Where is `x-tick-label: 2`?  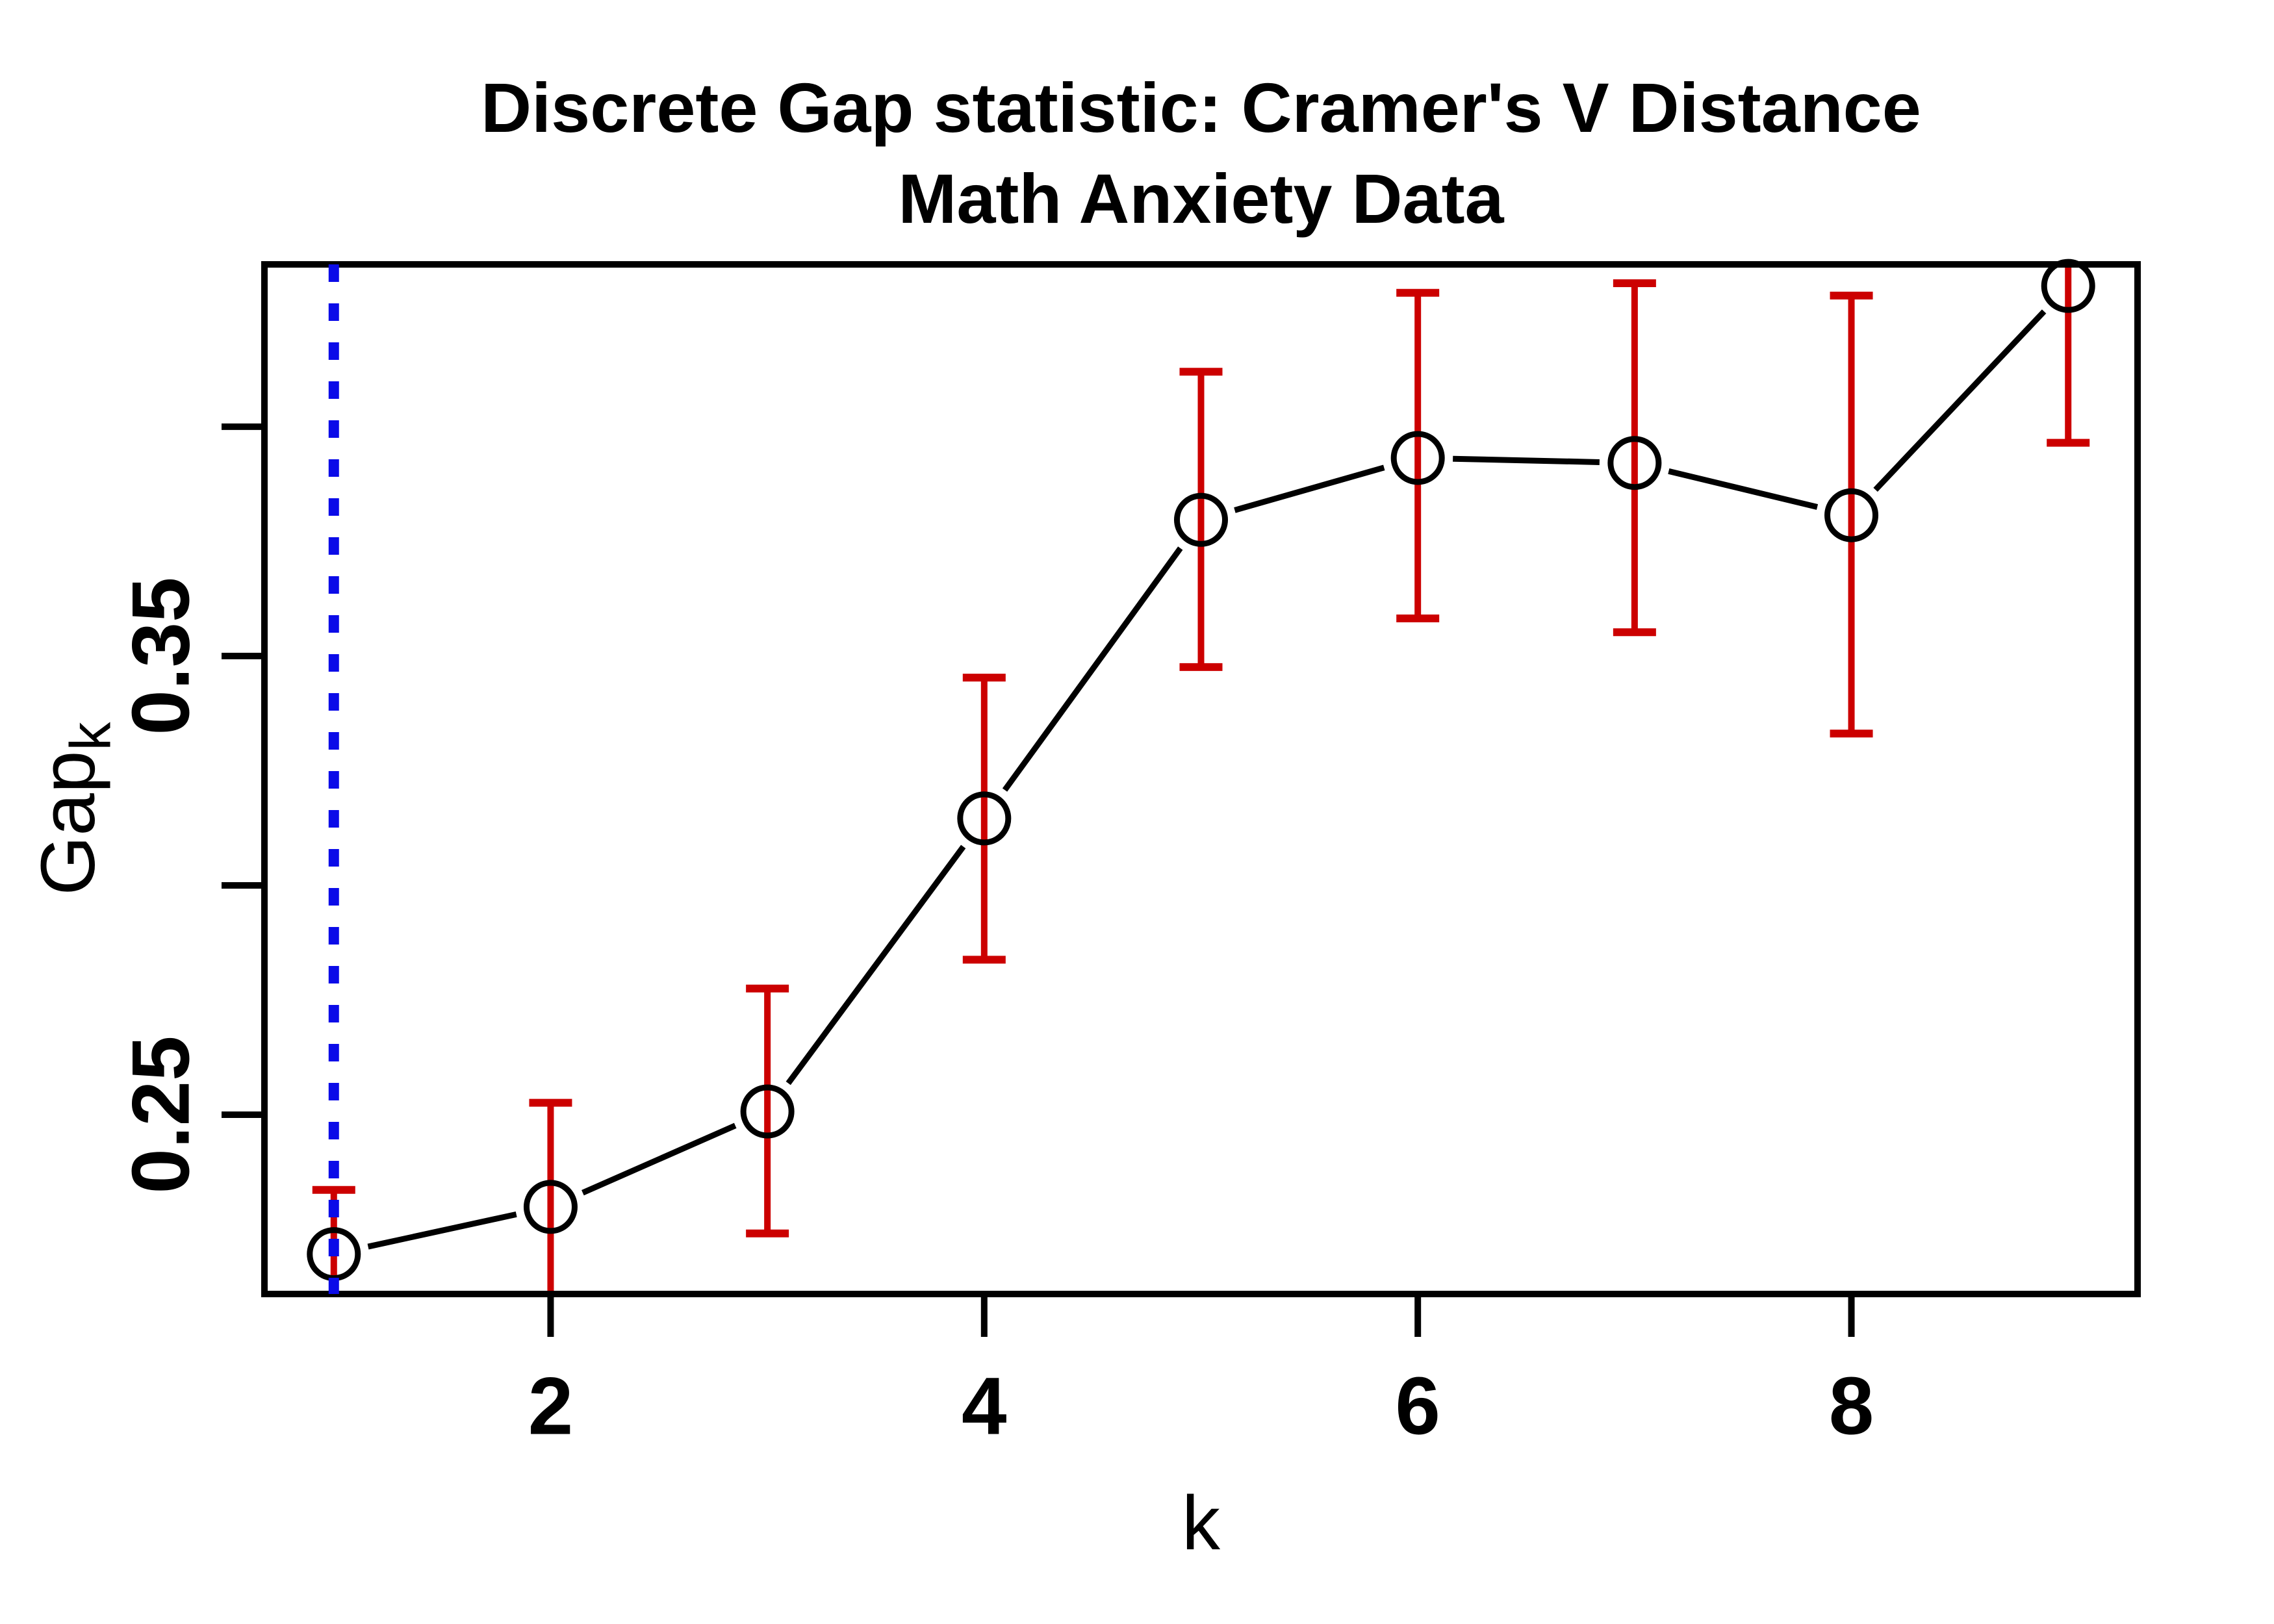 x-tick-label: 2 is located at coordinates (551, 1406).